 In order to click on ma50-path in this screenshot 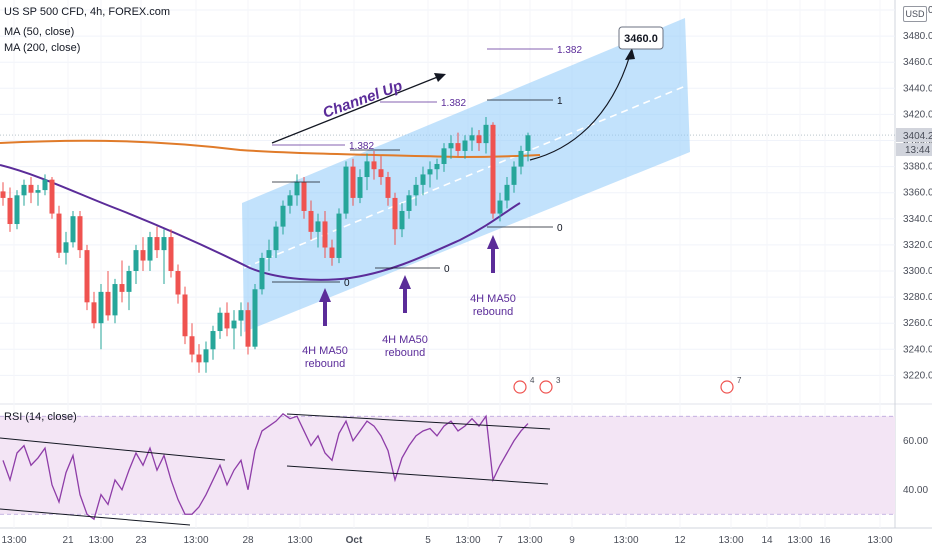, I will do `click(260, 222)`.